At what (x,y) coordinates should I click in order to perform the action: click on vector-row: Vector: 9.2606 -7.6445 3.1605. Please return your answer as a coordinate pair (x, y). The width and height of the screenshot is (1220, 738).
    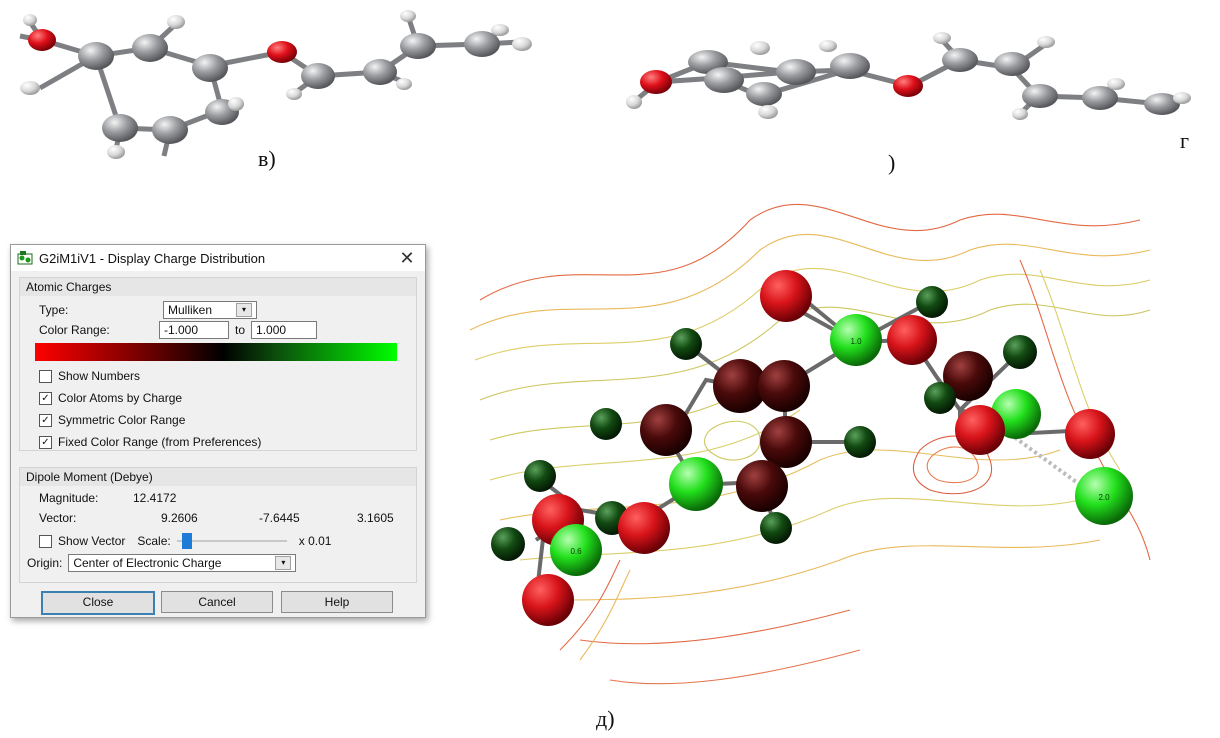
    Looking at the image, I should click on (216, 518).